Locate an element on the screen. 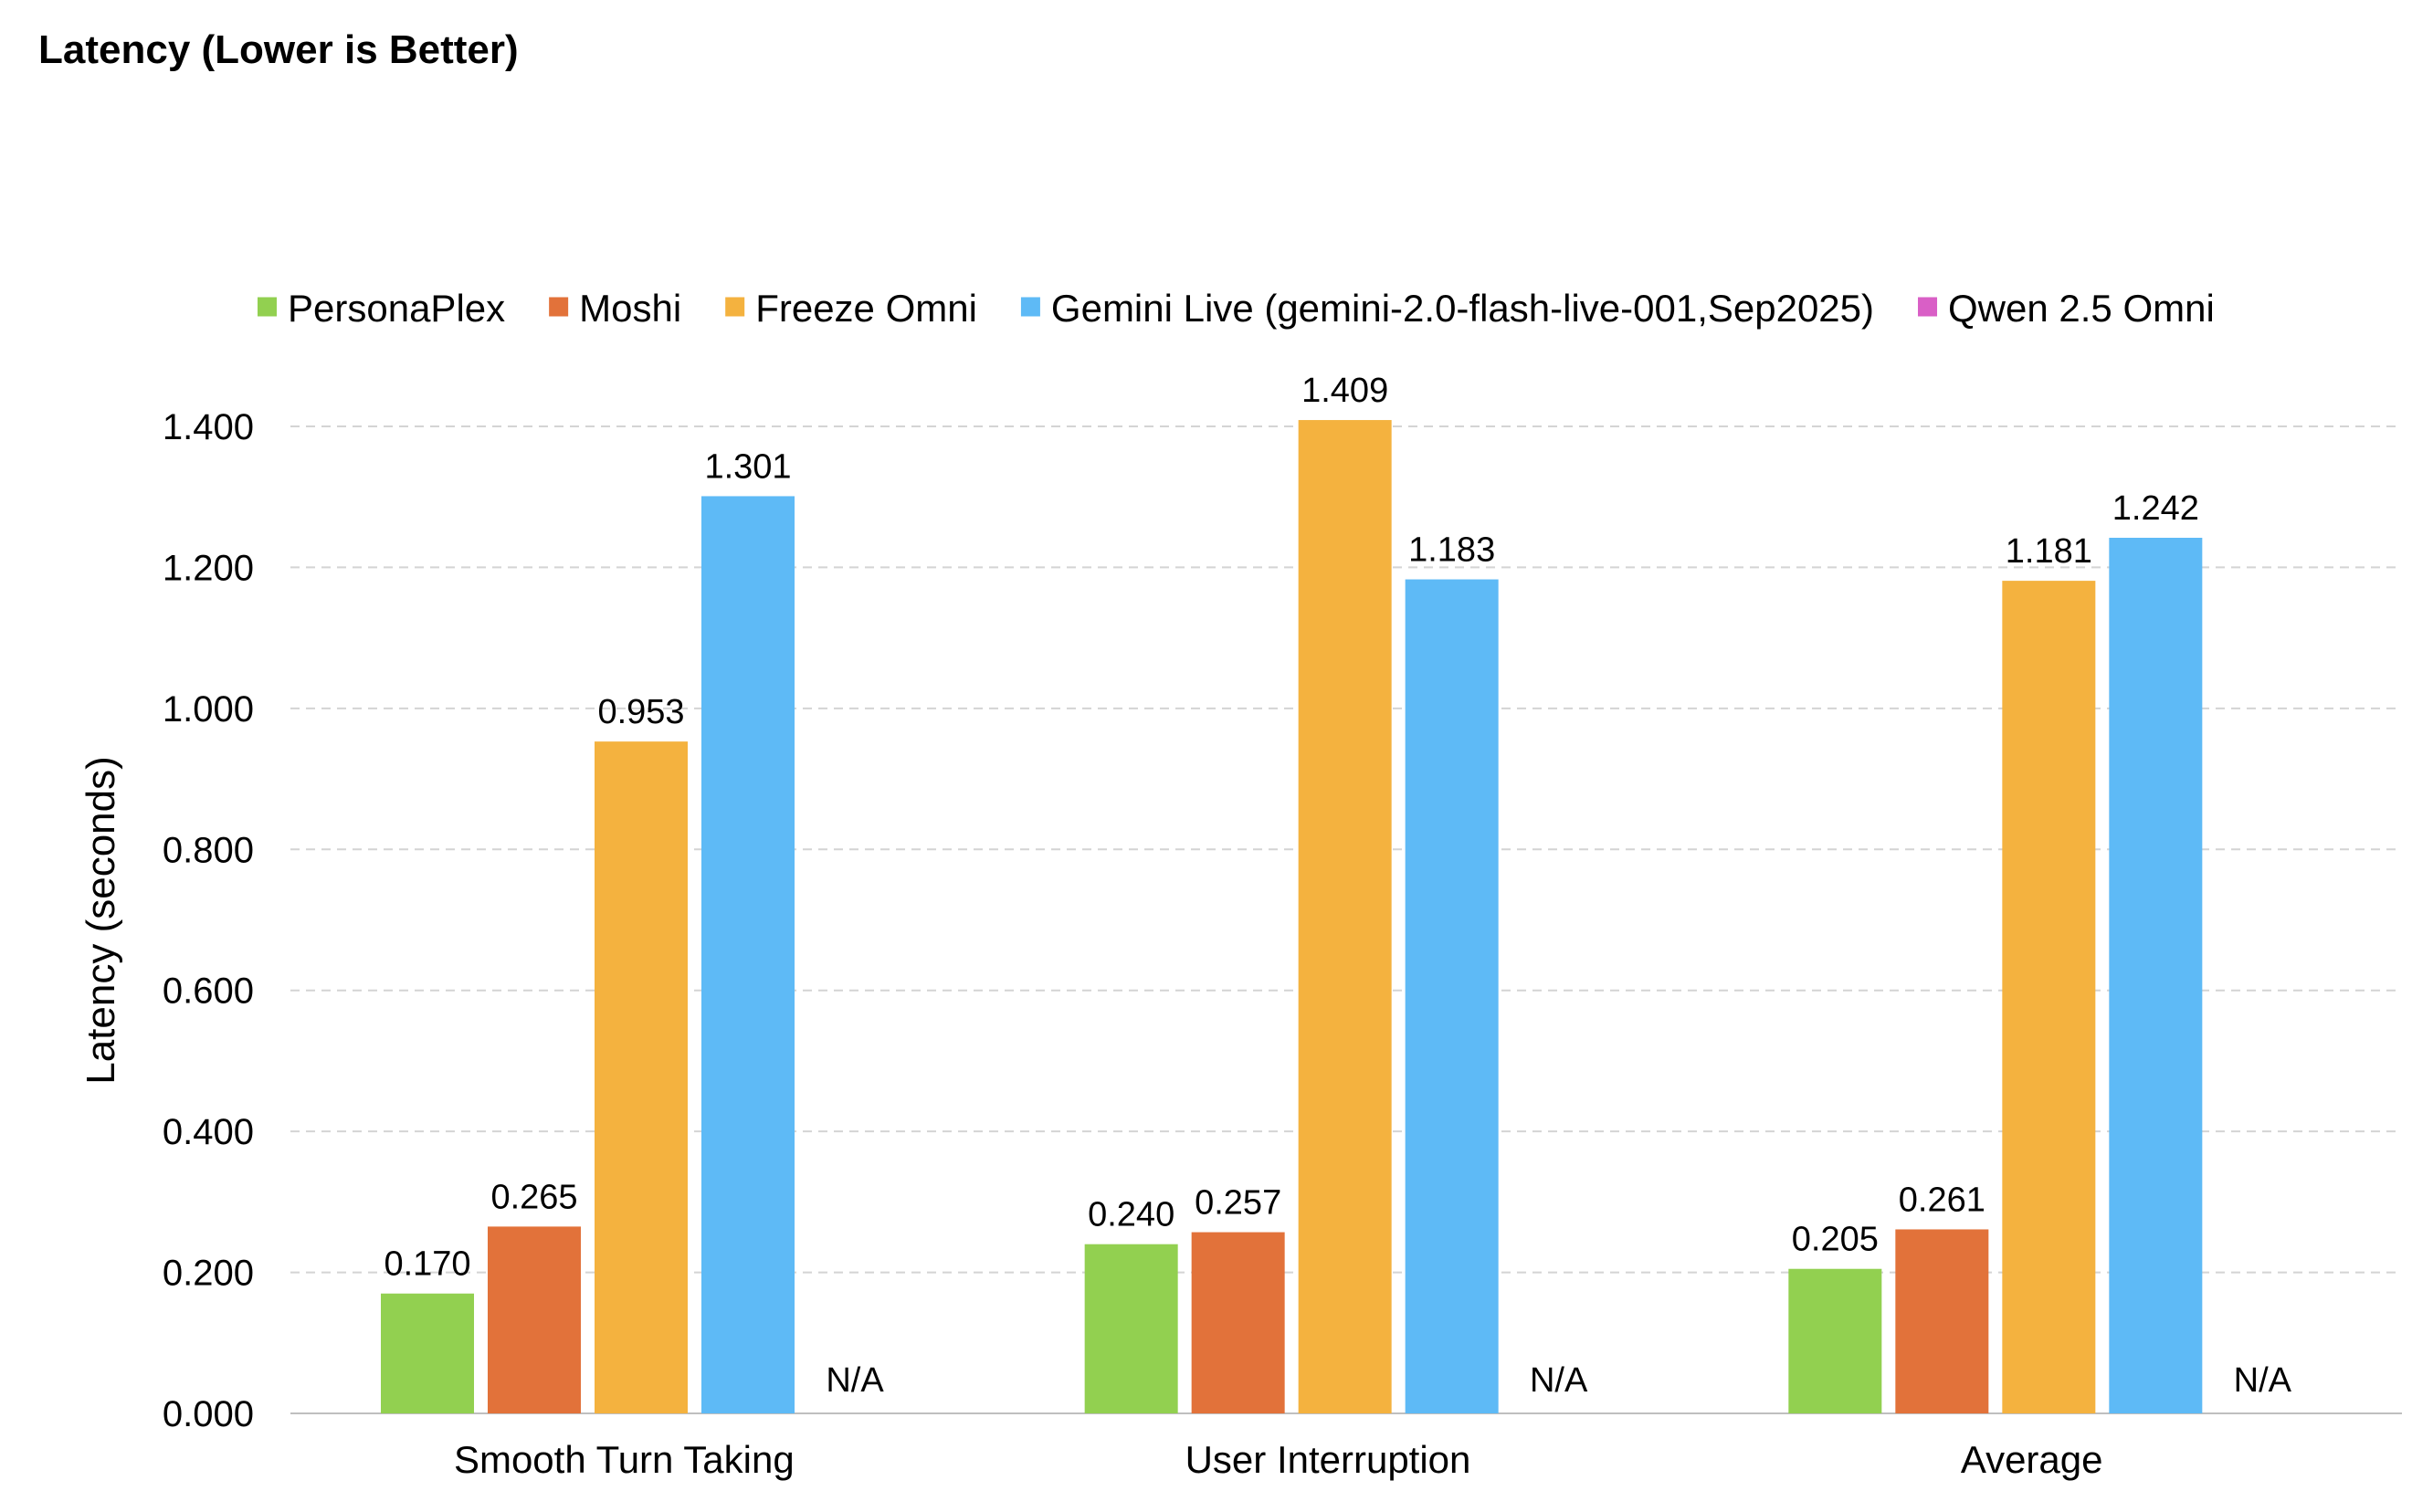  data-label: 0.953 is located at coordinates (640, 712).